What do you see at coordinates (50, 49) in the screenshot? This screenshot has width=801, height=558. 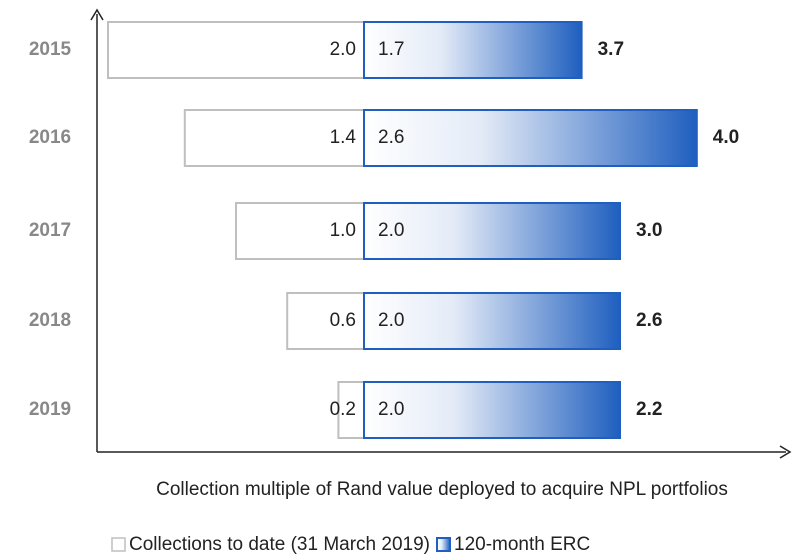 I see `category-label: 2015` at bounding box center [50, 49].